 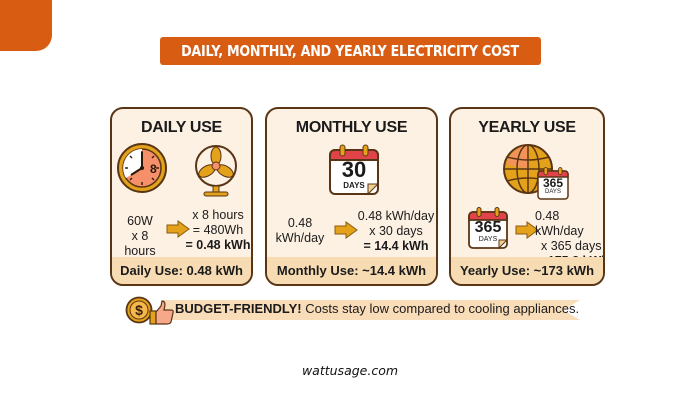 What do you see at coordinates (238, 308) in the screenshot?
I see `budget-headline: BUDGET-FRIENDLY!` at bounding box center [238, 308].